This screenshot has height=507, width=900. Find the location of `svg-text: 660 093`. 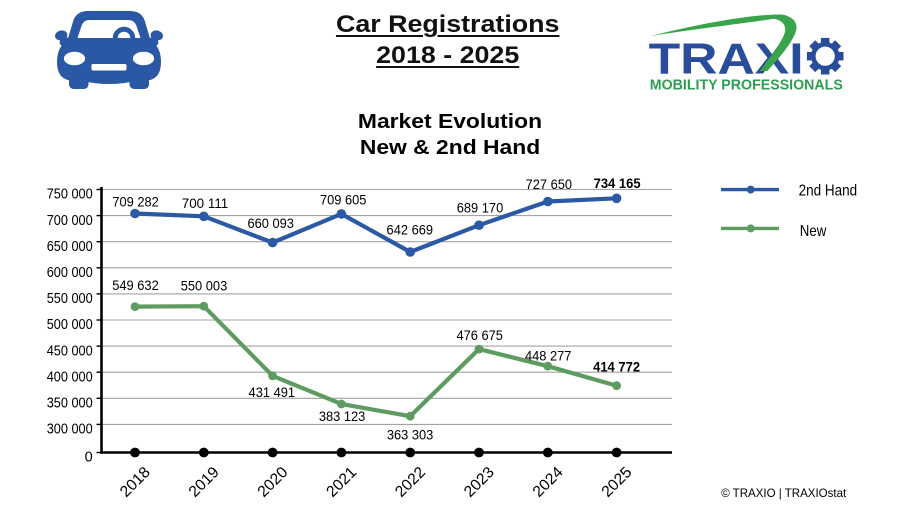

svg-text: 660 093 is located at coordinates (270, 224).